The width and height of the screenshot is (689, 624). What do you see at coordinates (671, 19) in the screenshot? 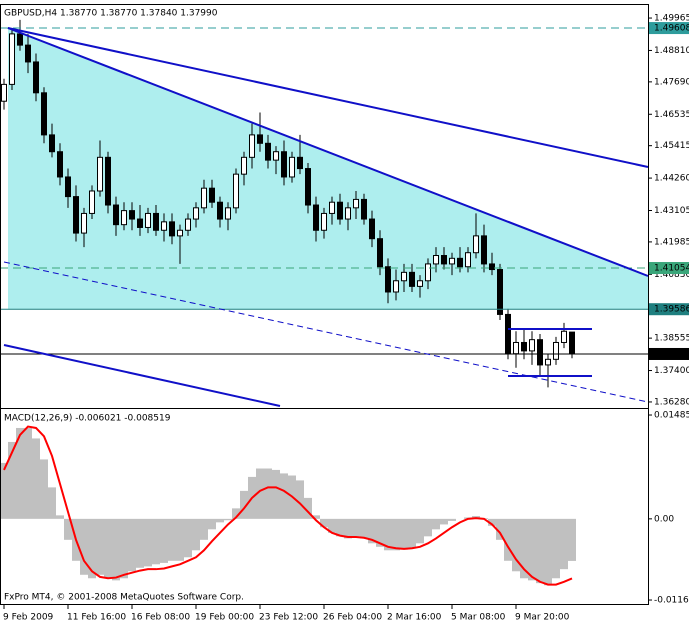
I see `y-tick-label: 1.49965` at bounding box center [671, 19].